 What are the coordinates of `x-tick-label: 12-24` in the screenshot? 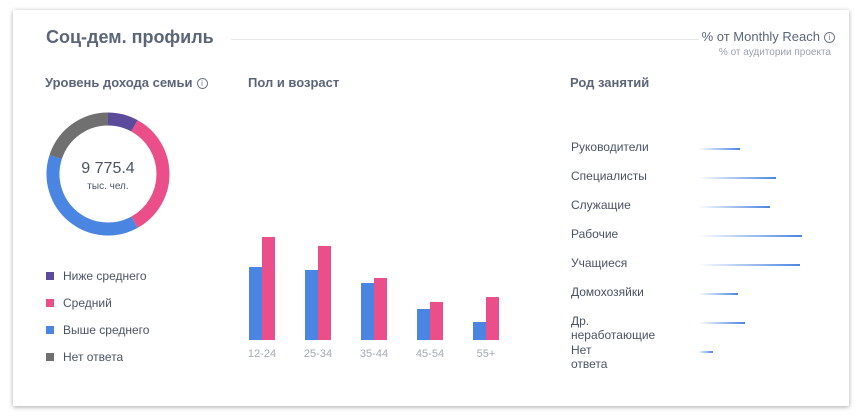 It's located at (262, 354).